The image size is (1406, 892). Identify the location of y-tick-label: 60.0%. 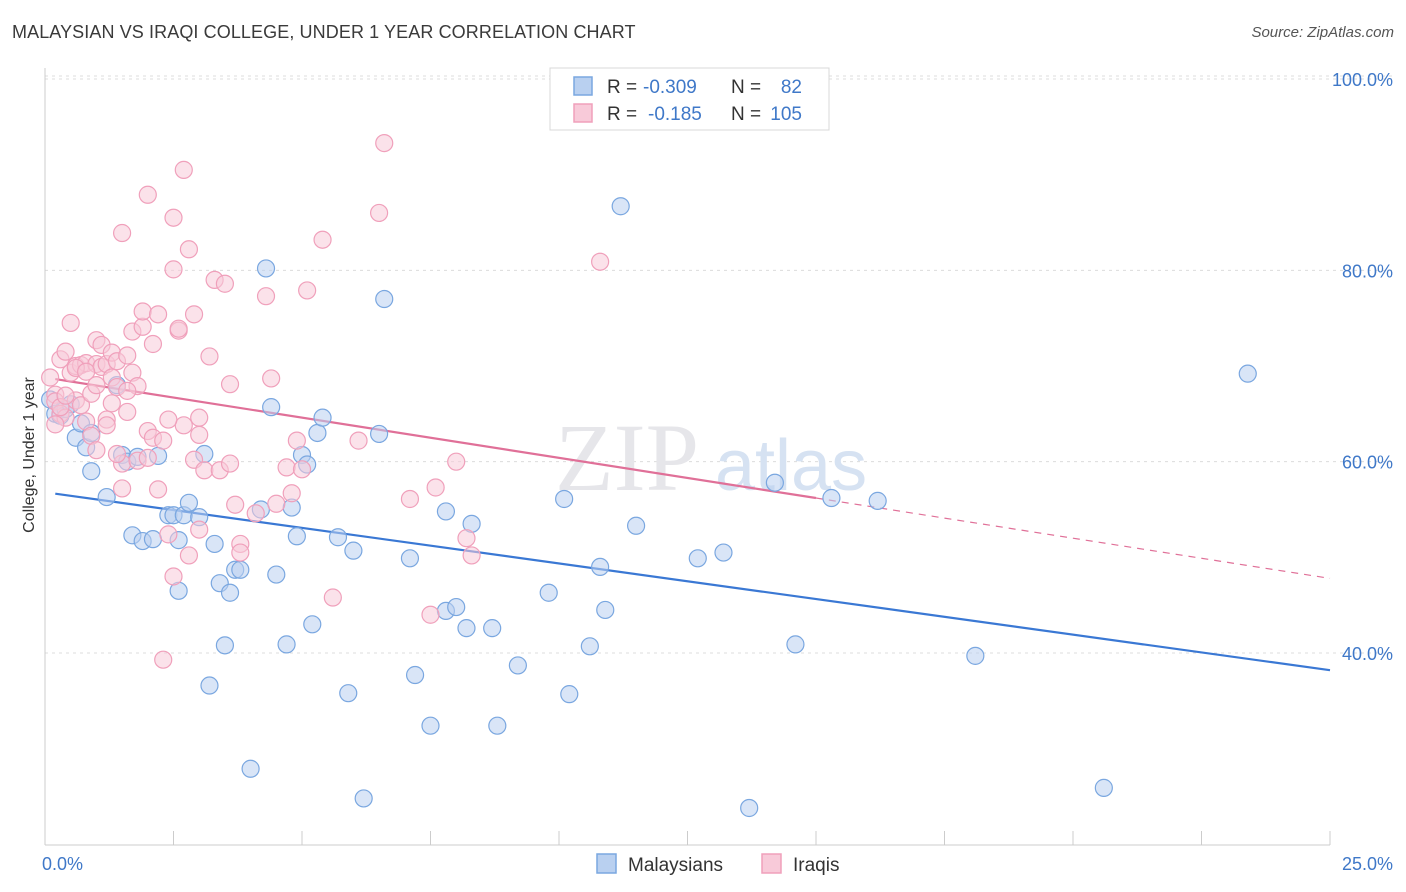
(1367, 463).